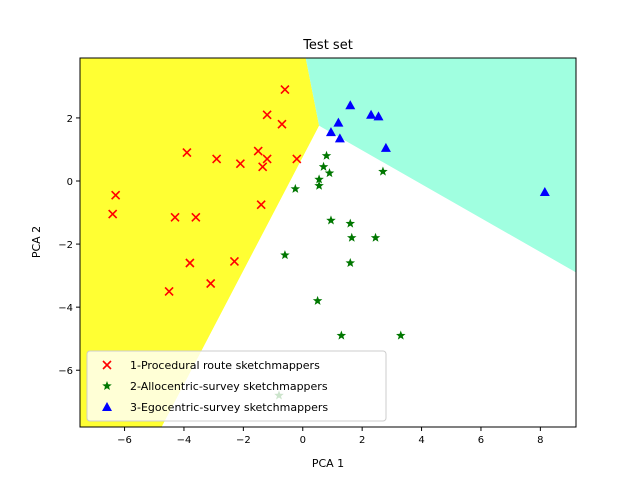  I want to click on x-tick-label: −2, so click(243, 440).